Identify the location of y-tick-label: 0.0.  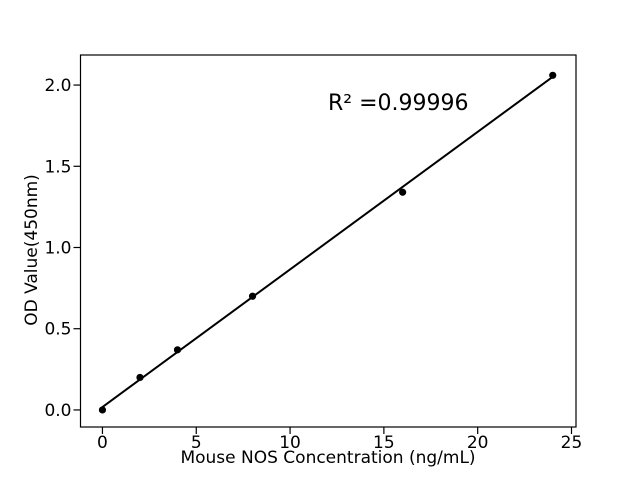
(57, 411).